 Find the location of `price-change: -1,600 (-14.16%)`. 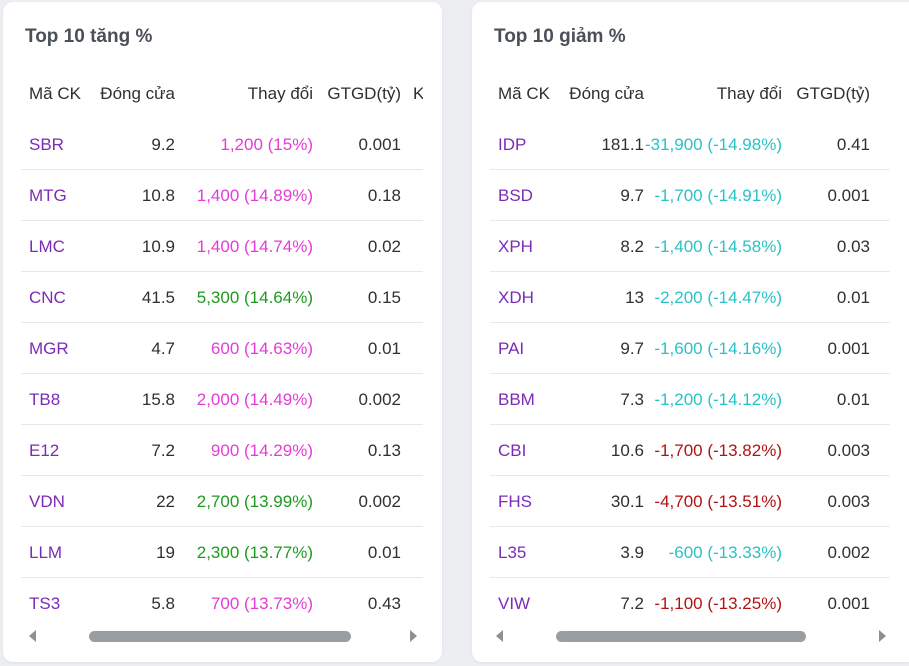

price-change: -1,600 (-14.16%) is located at coordinates (718, 348).